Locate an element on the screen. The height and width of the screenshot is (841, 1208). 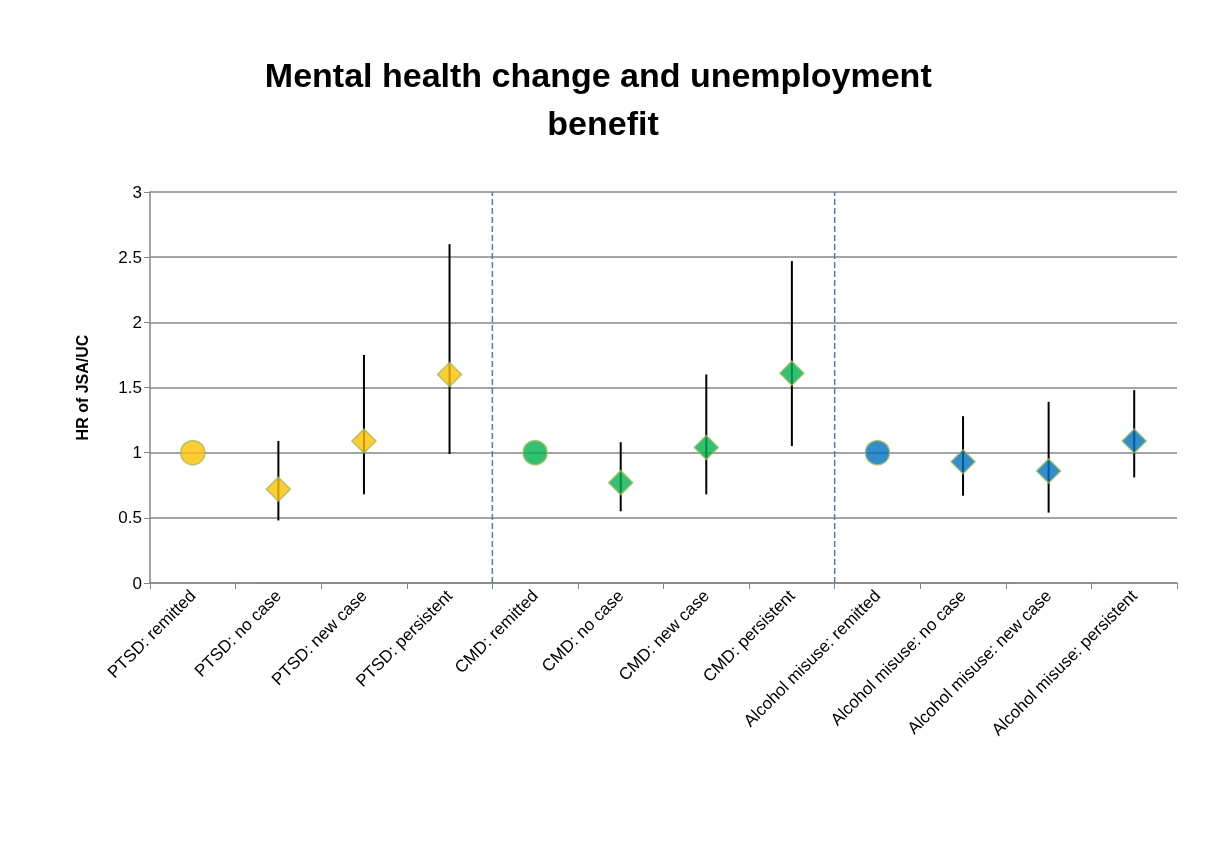
y-tick-label: 2.5 is located at coordinates (130, 257).